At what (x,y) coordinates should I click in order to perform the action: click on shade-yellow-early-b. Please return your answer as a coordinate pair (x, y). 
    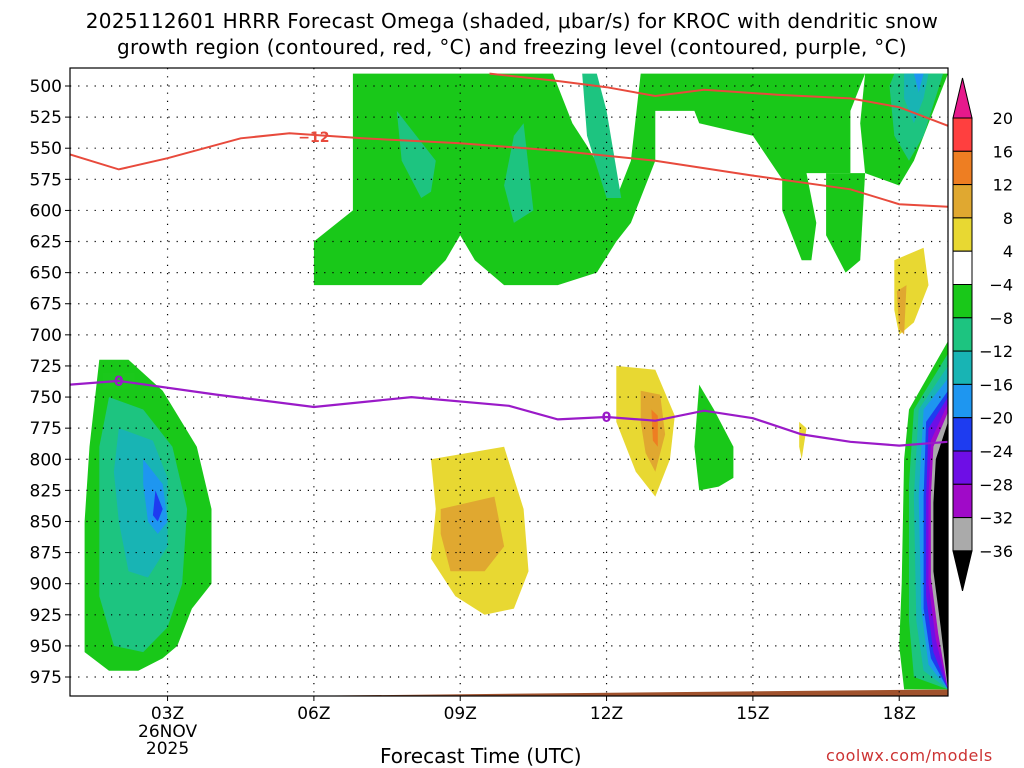
    Looking at the image, I should click on (223, 394).